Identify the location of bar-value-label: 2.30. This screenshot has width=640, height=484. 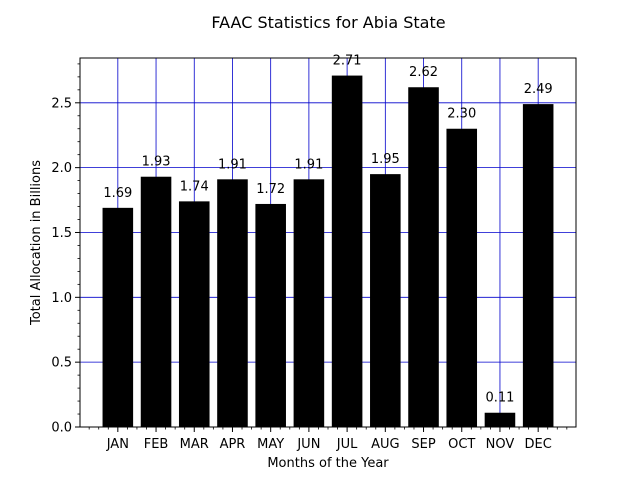
(461, 114).